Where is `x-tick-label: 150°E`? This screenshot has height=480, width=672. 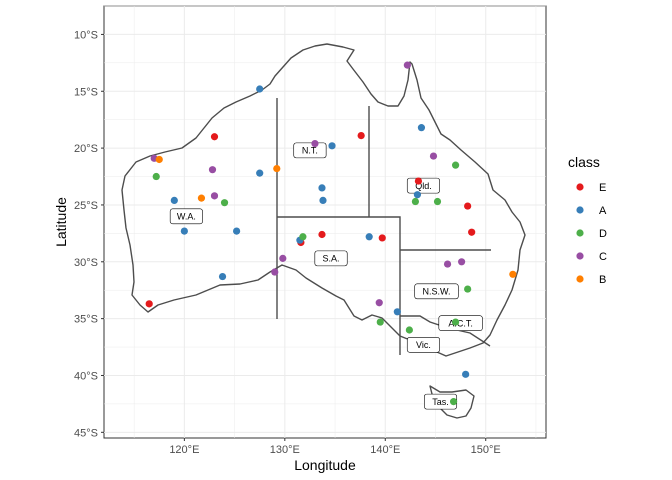 x-tick-label: 150°E is located at coordinates (486, 450).